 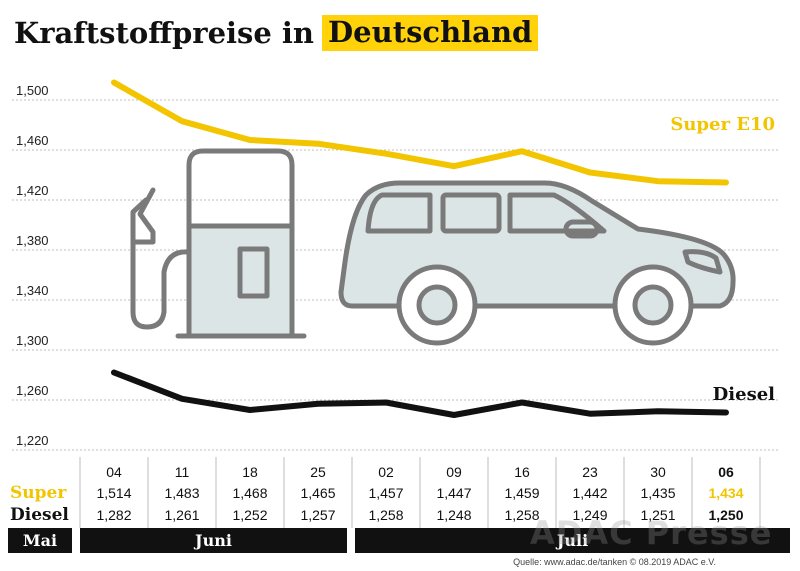 What do you see at coordinates (161, 284) in the screenshot?
I see `pump-hose` at bounding box center [161, 284].